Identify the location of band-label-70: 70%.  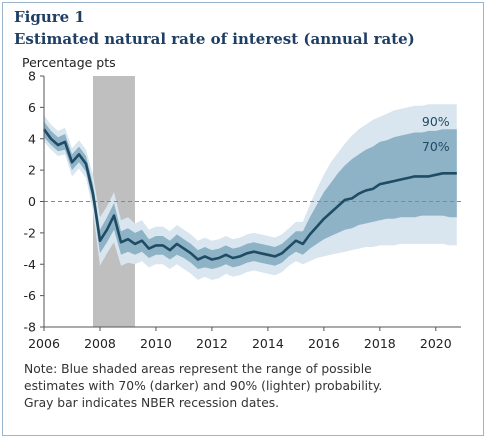
(436, 146).